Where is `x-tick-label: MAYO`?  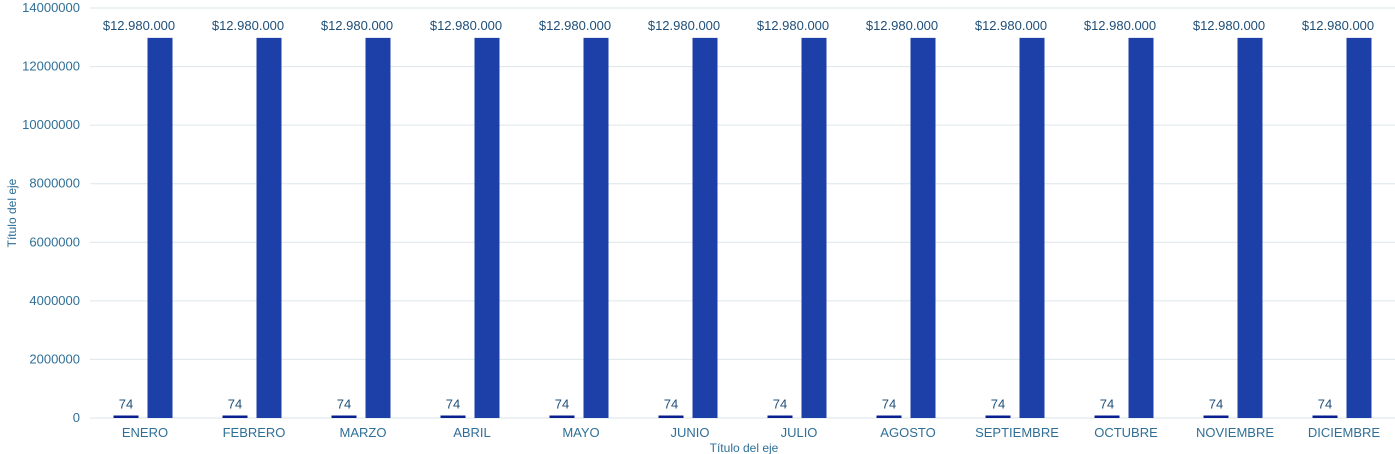 x-tick-label: MAYO is located at coordinates (580, 432).